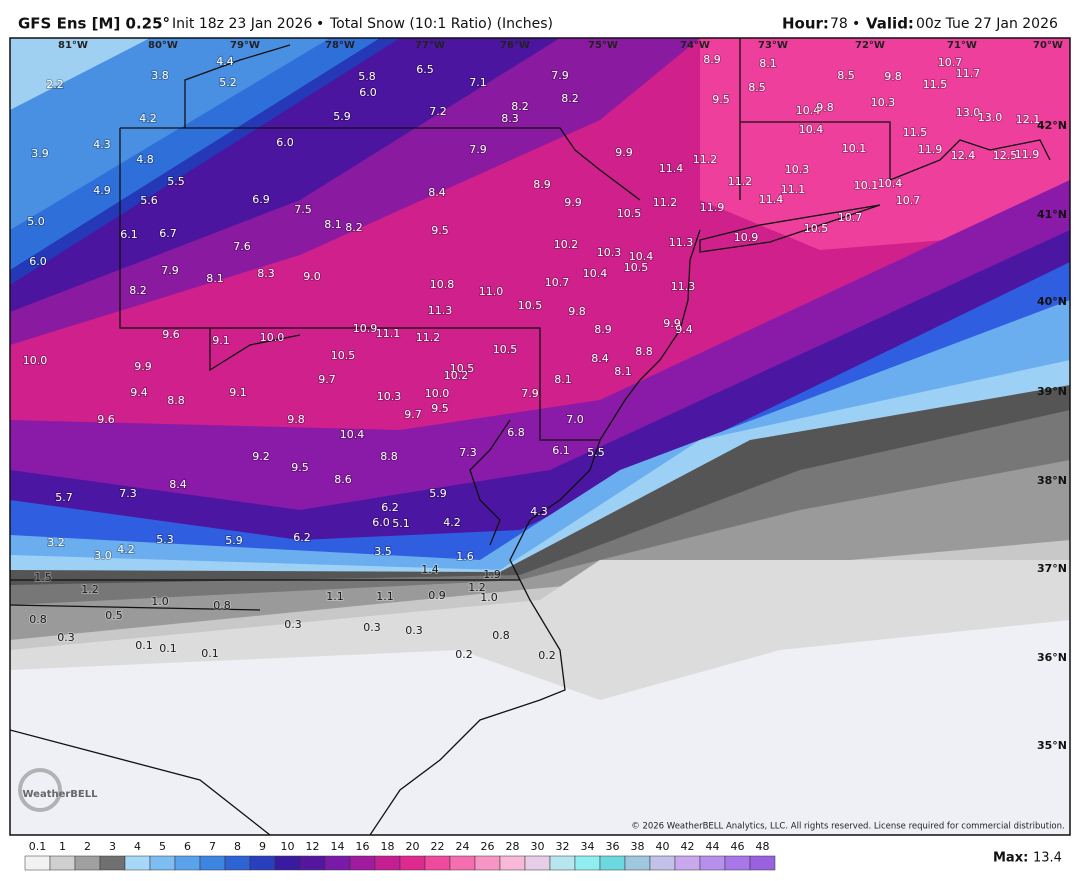 The width and height of the screenshot is (1080, 881). I want to click on longitude-label: 79°W, so click(245, 45).